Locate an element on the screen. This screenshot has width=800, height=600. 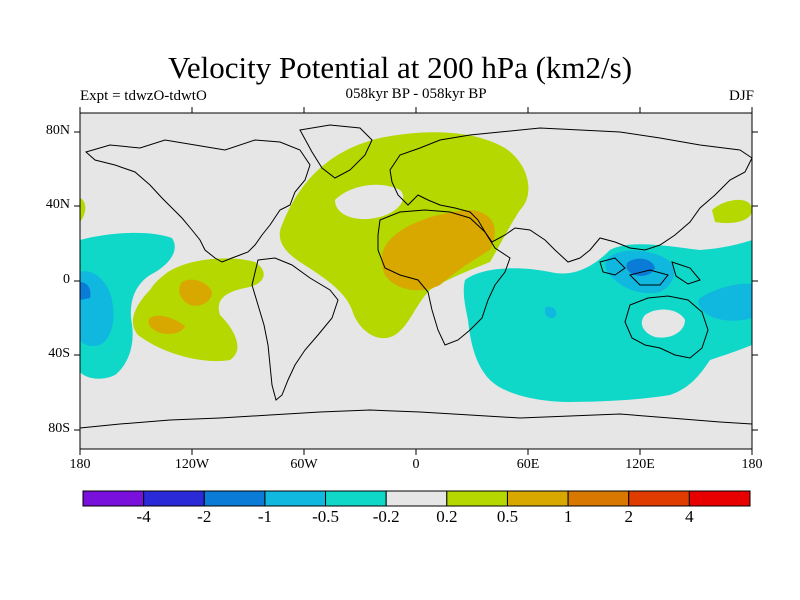
lat-label-80s: 80S is located at coordinates (59, 428).